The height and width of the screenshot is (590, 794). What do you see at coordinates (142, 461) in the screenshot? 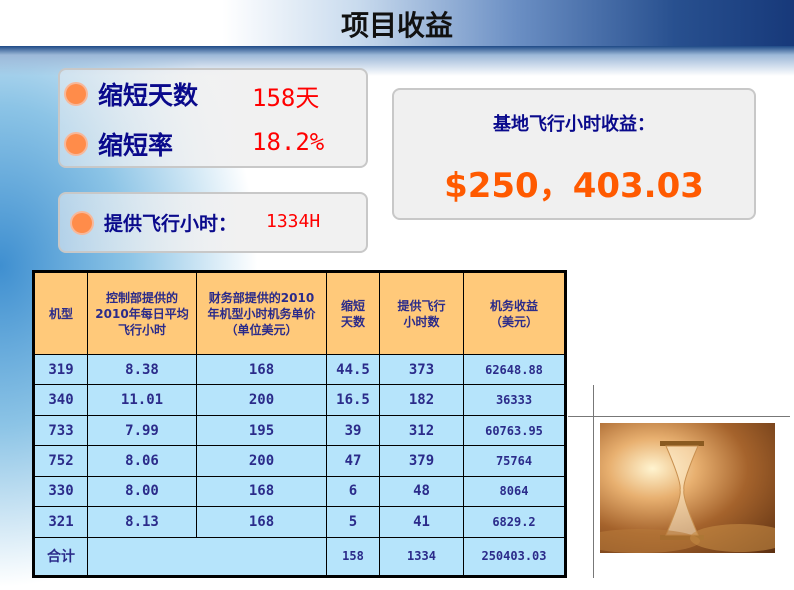
I see `cell: 8.06` at bounding box center [142, 461].